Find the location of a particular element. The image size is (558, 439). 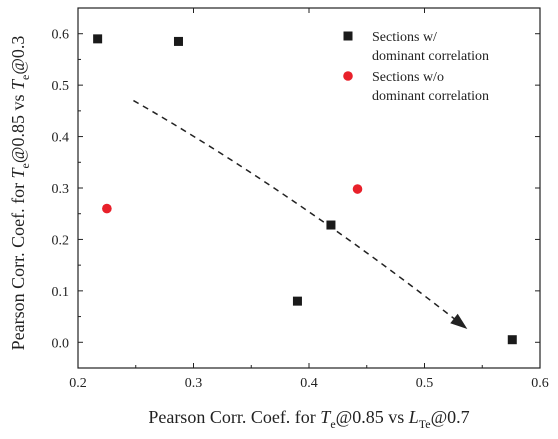

legend-marker-circle is located at coordinates (348, 76).